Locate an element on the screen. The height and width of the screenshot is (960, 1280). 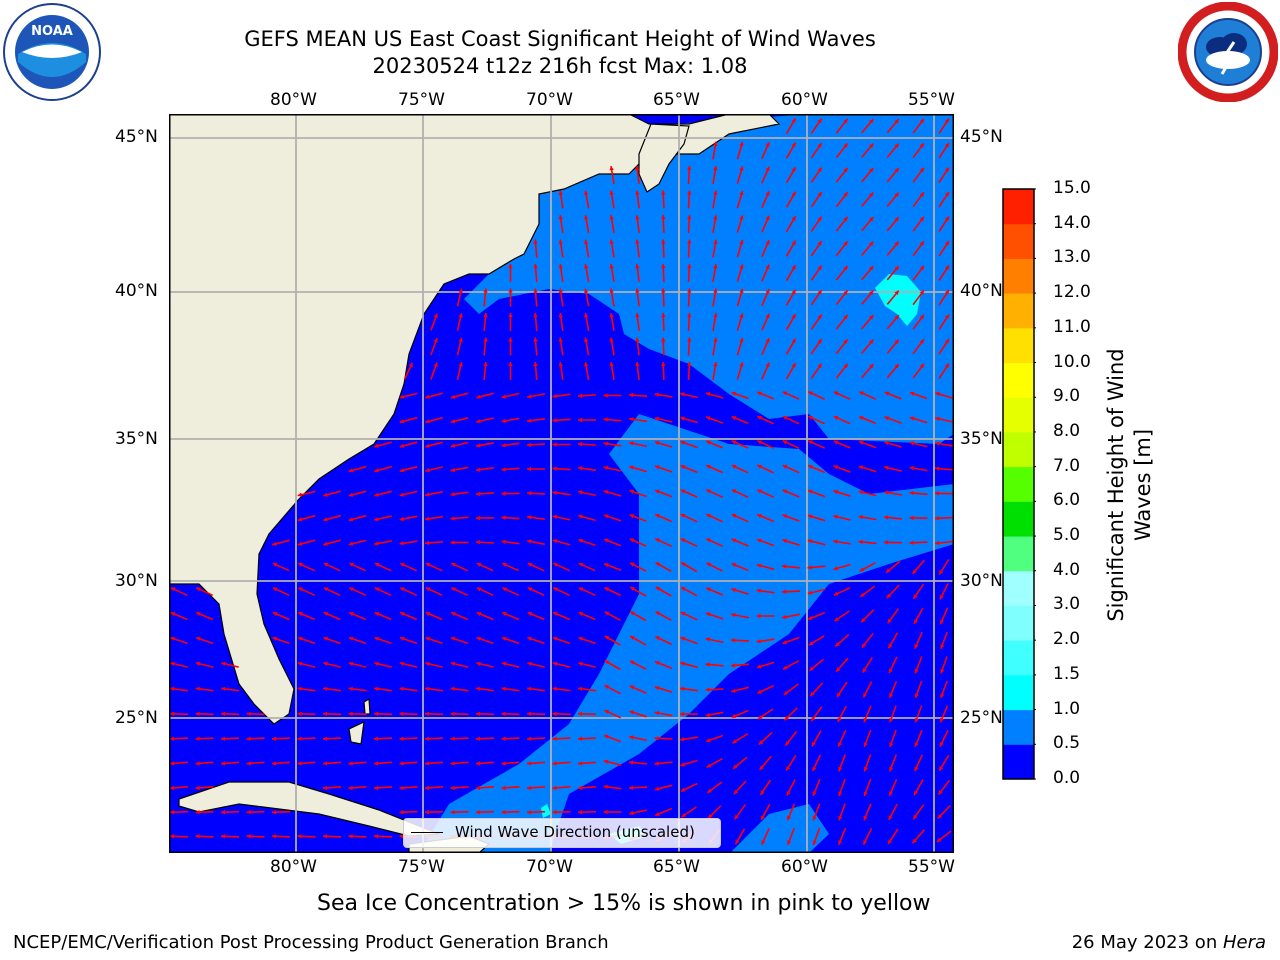
lat-tick-right-30n: 30°N is located at coordinates (981, 581).